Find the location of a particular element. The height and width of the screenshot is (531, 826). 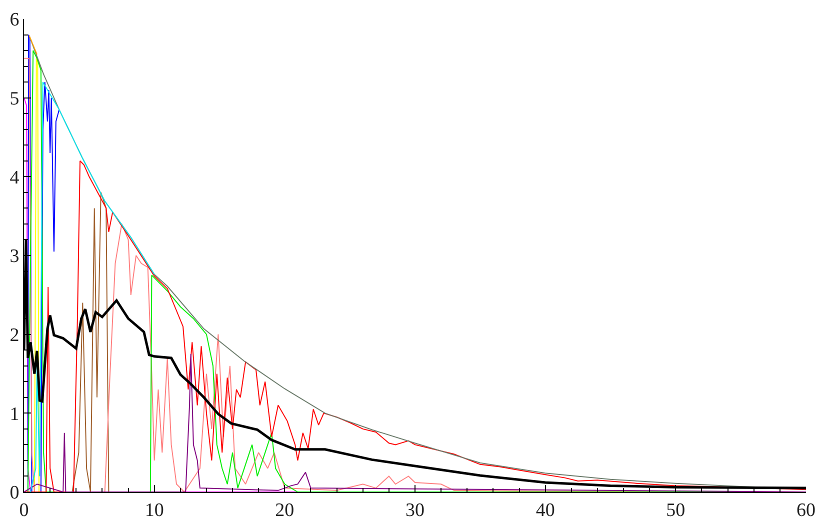

x-tick-label: 20 is located at coordinates (284, 510).